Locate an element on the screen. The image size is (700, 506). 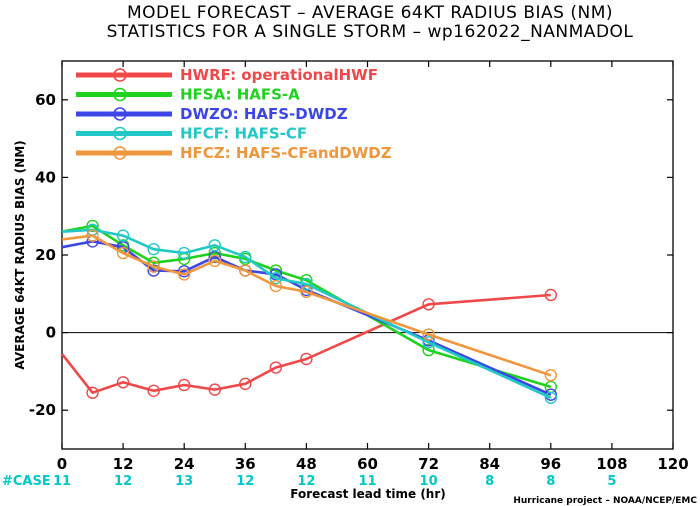
legend-item: HFSA: HAFS-A is located at coordinates (188, 95).